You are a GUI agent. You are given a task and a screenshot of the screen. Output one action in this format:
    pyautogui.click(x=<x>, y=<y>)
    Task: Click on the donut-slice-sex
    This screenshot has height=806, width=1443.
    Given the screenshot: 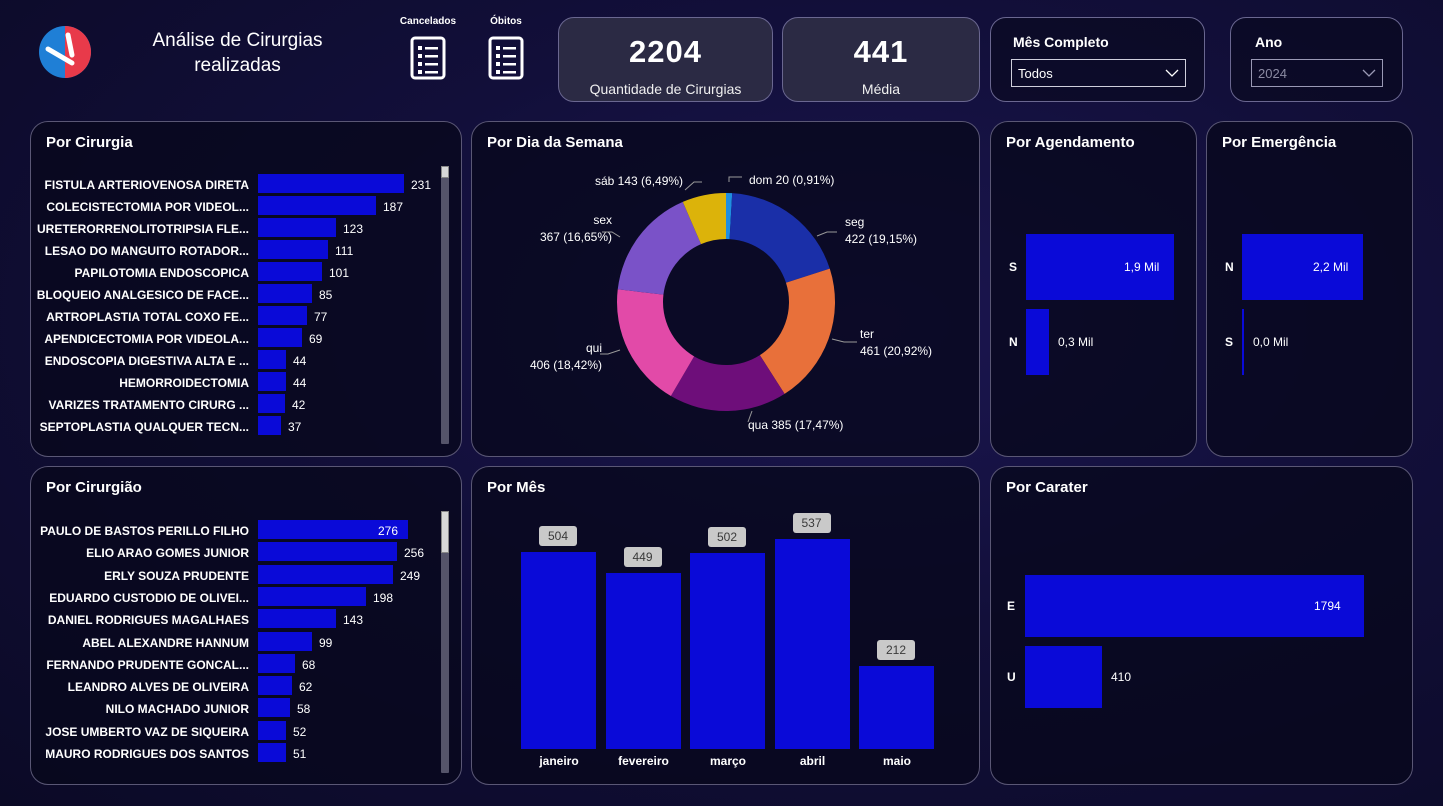 What is the action you would take?
    pyautogui.click(x=659, y=248)
    